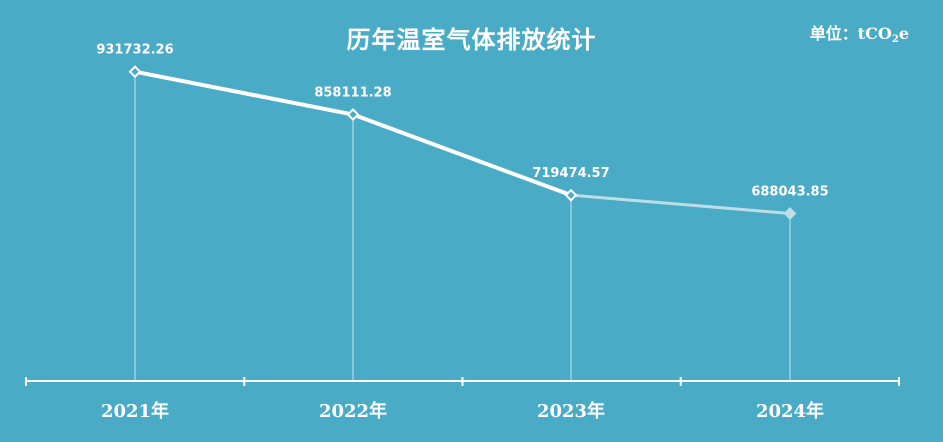 This screenshot has width=943, height=442. I want to click on x-tick-label-1: 2021年, so click(135, 411).